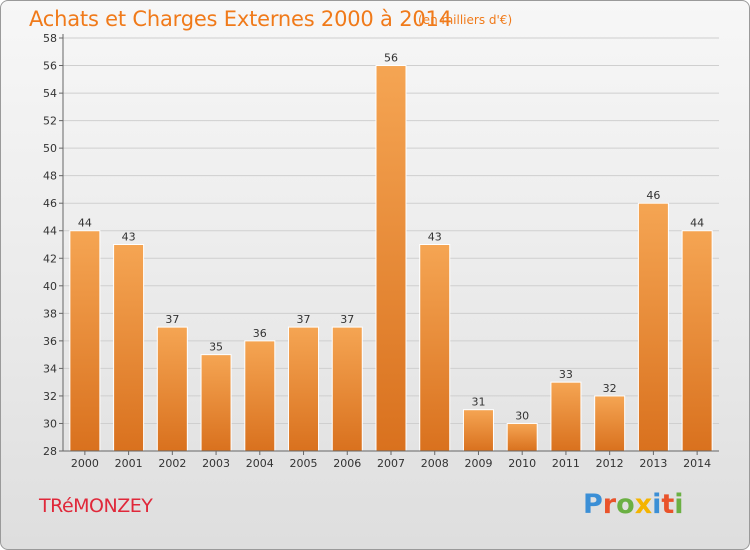  Describe the element at coordinates (50, 286) in the screenshot. I see `y-tick-label: 40` at that location.